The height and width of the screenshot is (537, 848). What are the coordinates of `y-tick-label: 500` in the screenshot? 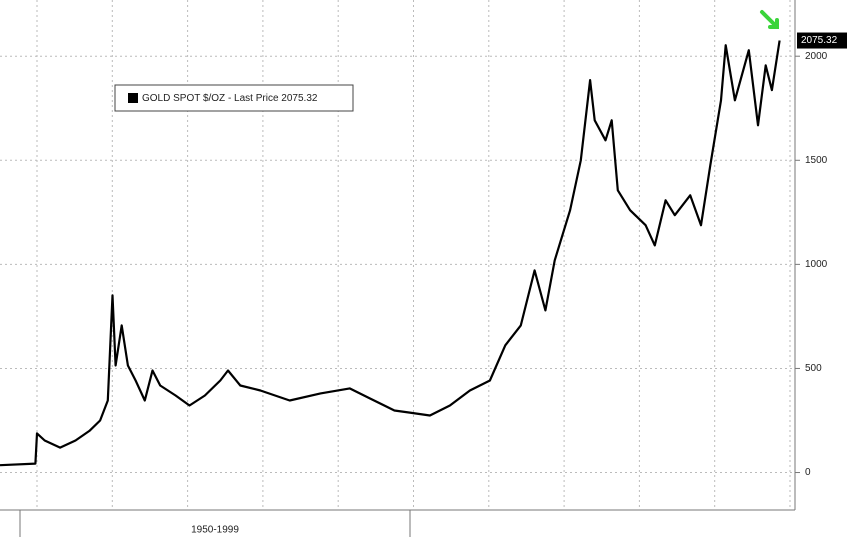 It's located at (813, 368).